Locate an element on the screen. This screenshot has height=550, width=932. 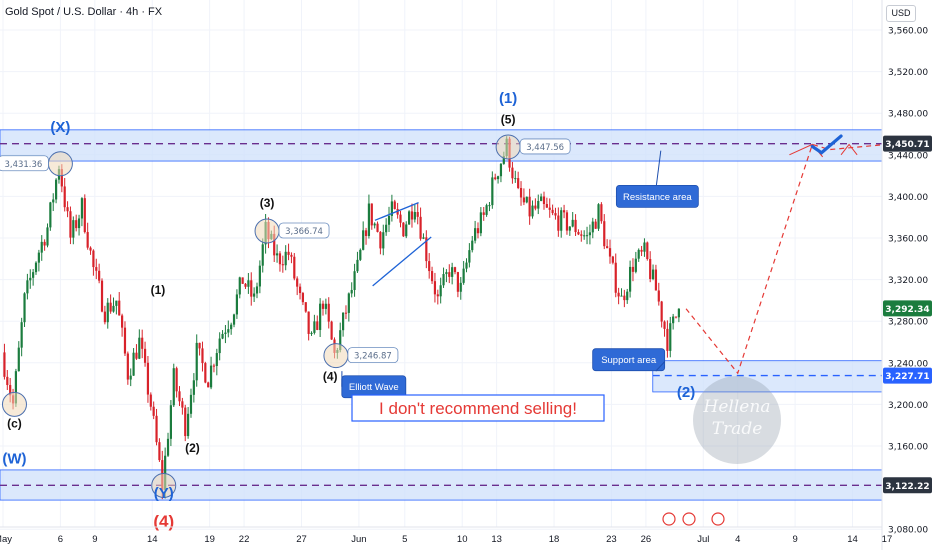
wave-label: (1) is located at coordinates (158, 290).